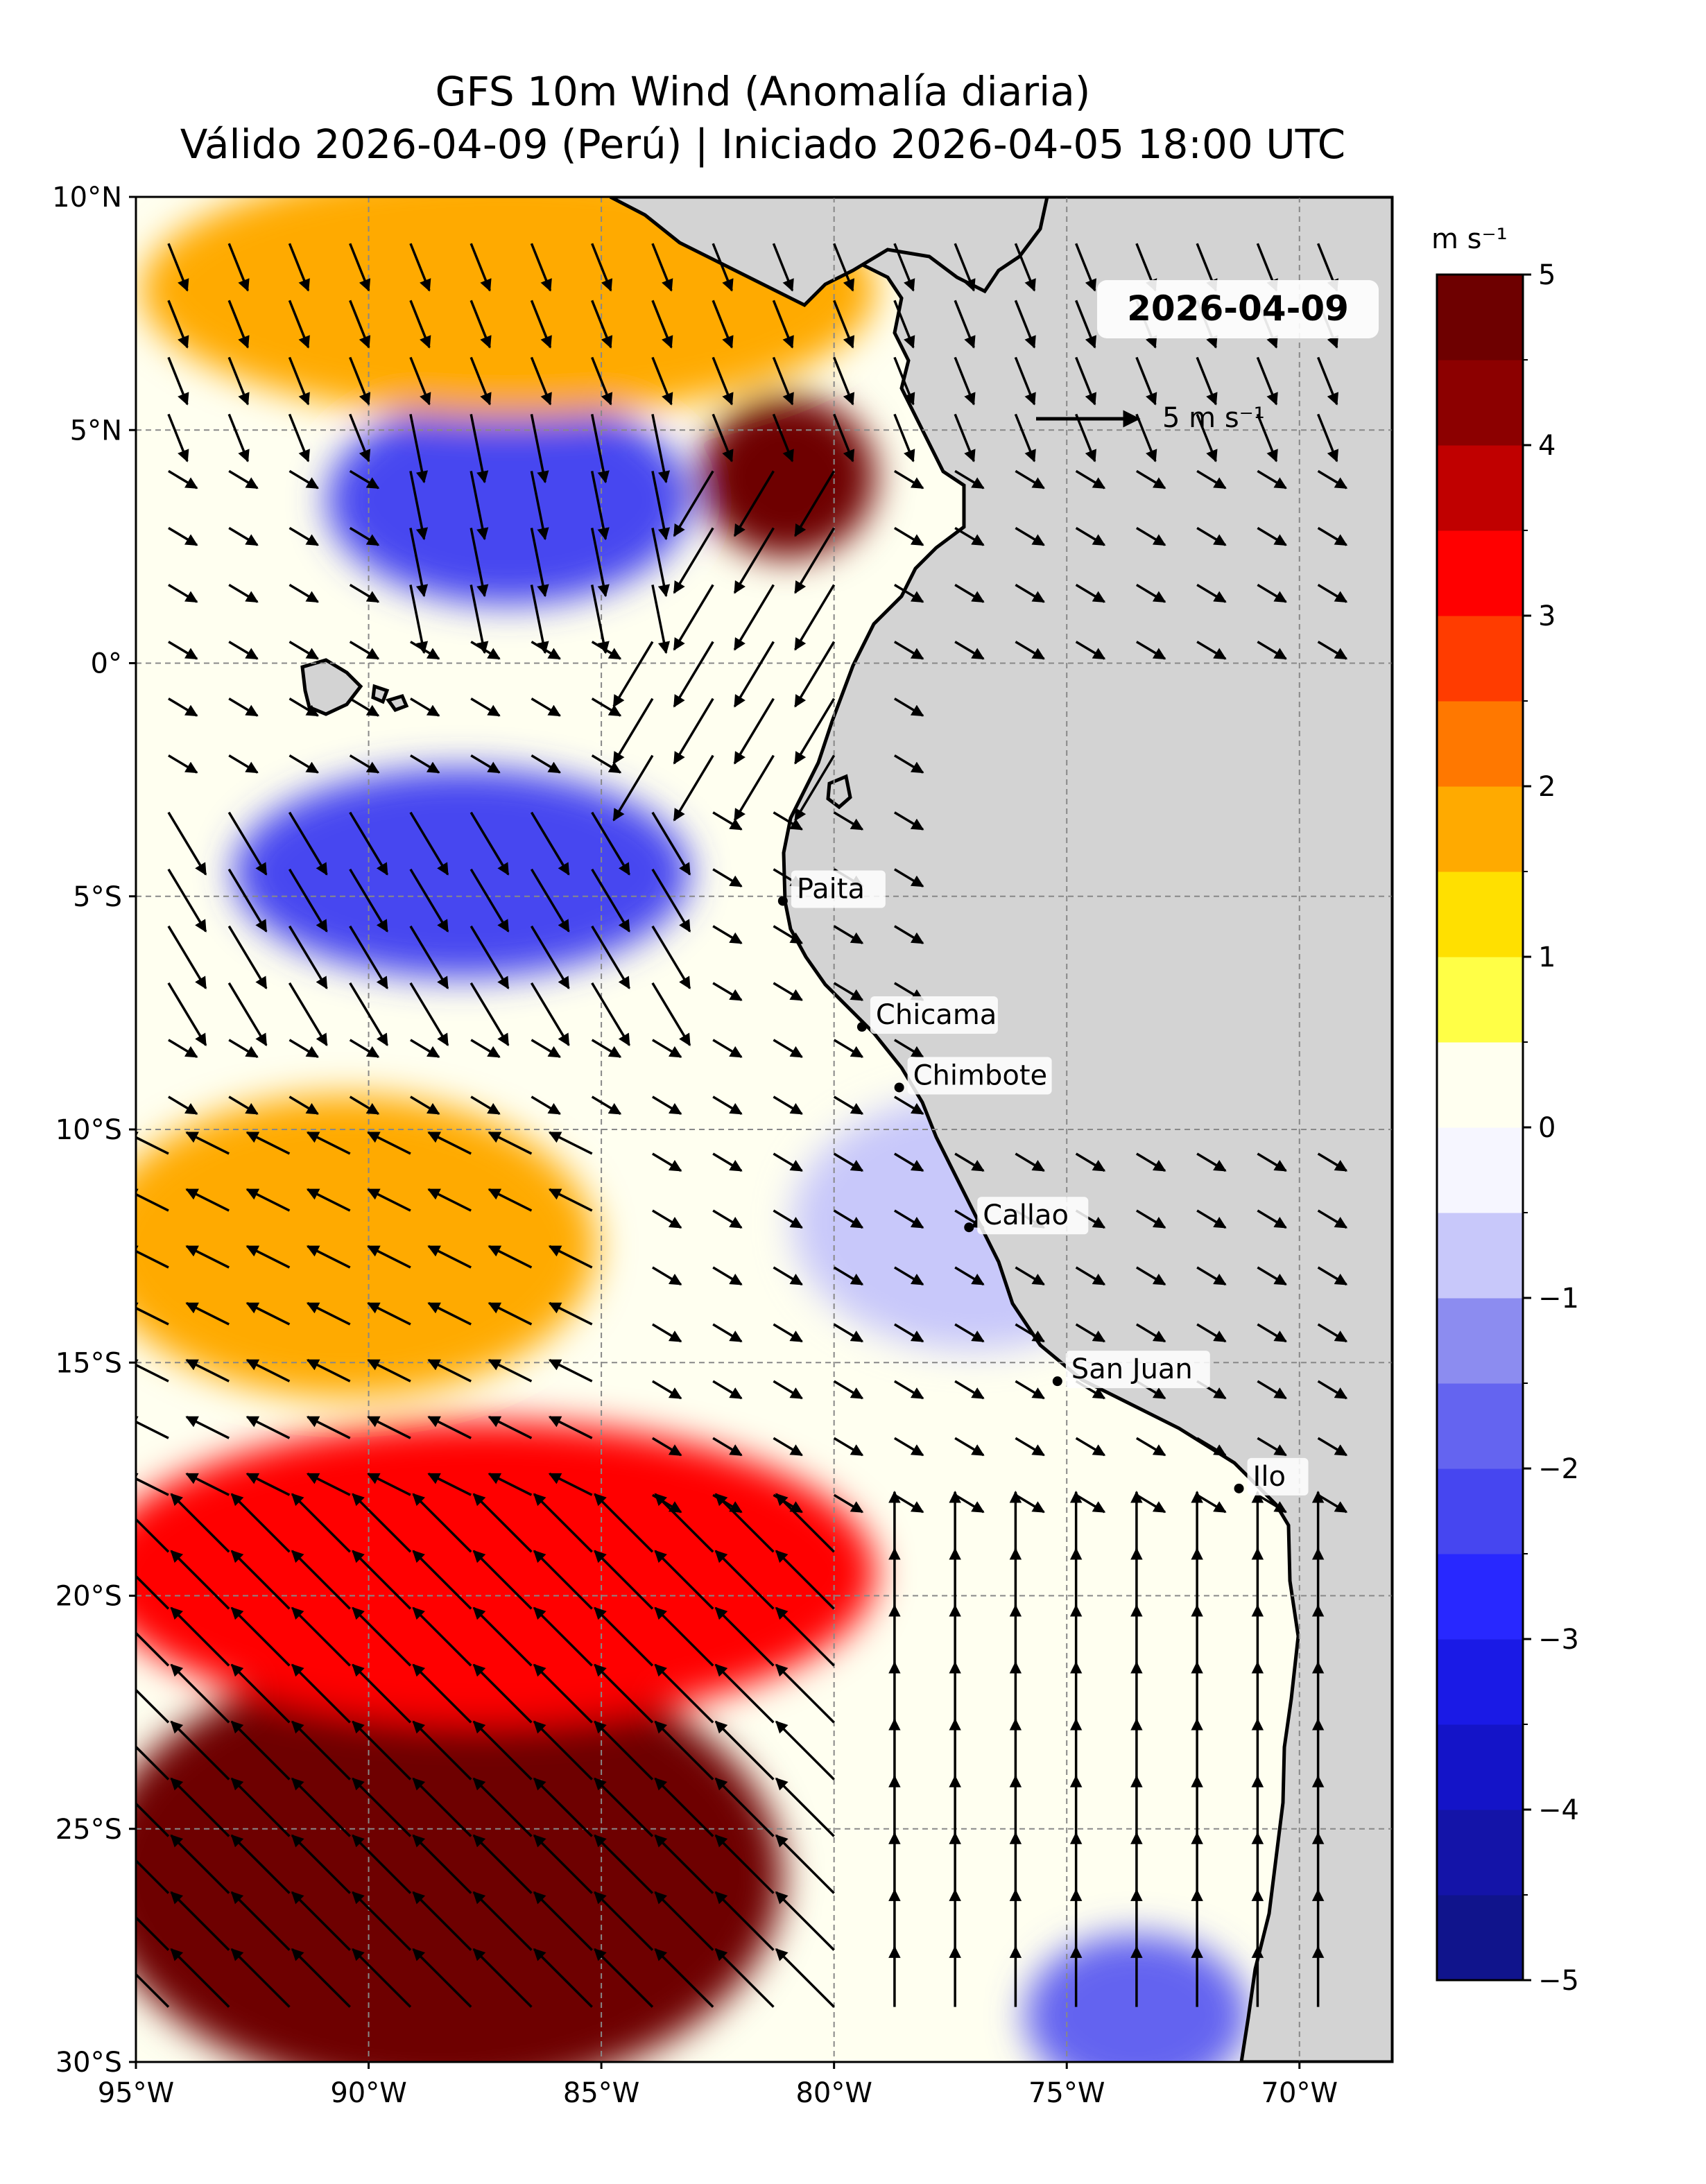 Image resolution: width=1706 pixels, height=2184 pixels. Describe the element at coordinates (1559, 1640) in the screenshot. I see `colorbar-tick-label: −3` at that location.